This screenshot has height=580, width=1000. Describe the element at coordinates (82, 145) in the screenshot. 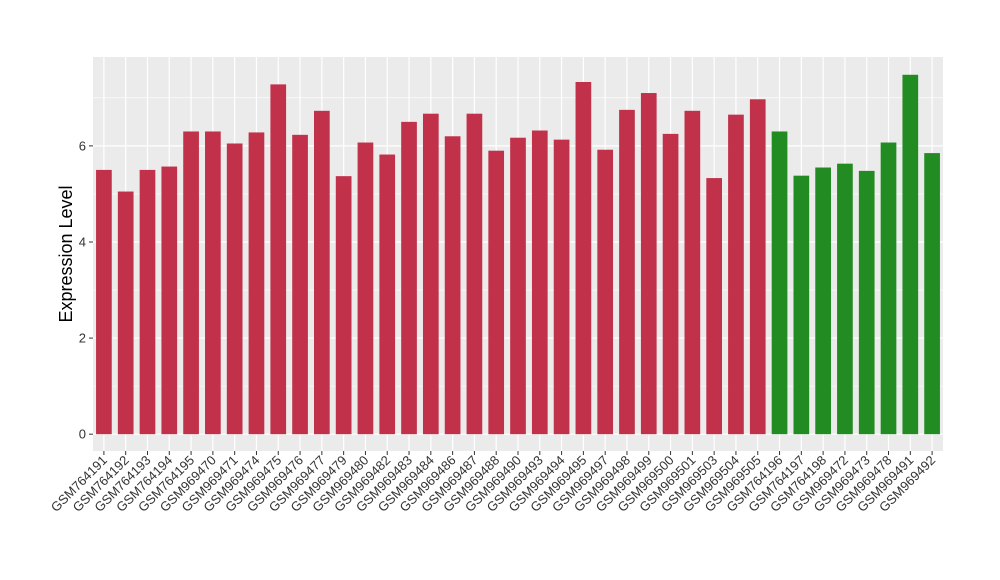

I see `y-tick-label: 6` at that location.